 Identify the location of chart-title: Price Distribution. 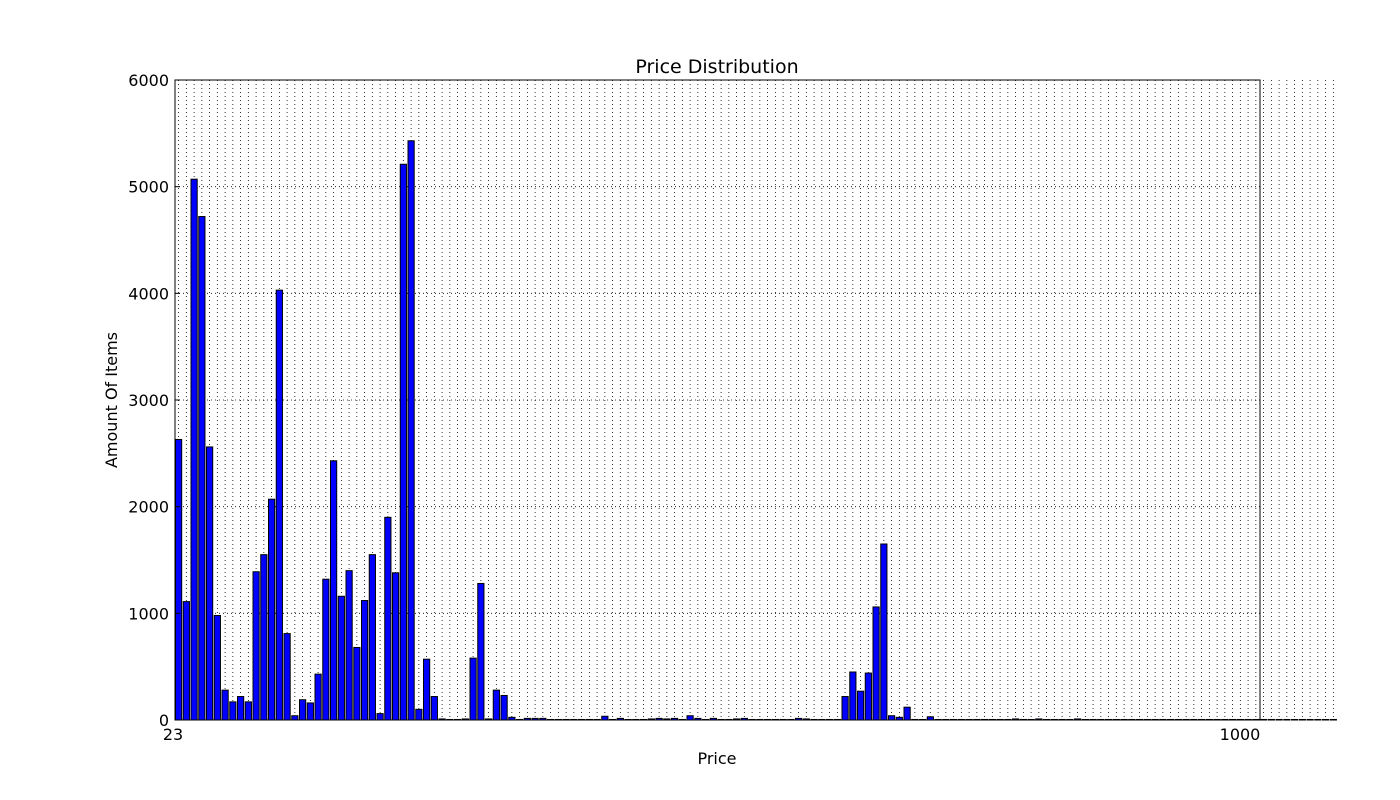
(716, 67).